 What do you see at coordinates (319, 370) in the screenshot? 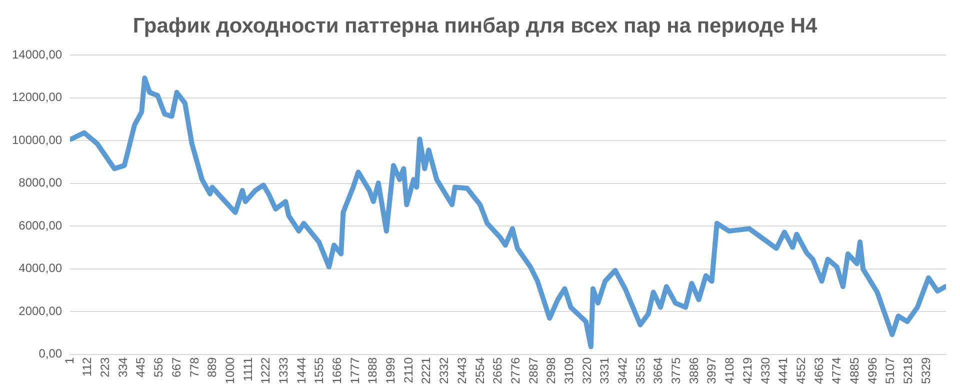
I see `x-tick-label: 1555` at bounding box center [319, 370].